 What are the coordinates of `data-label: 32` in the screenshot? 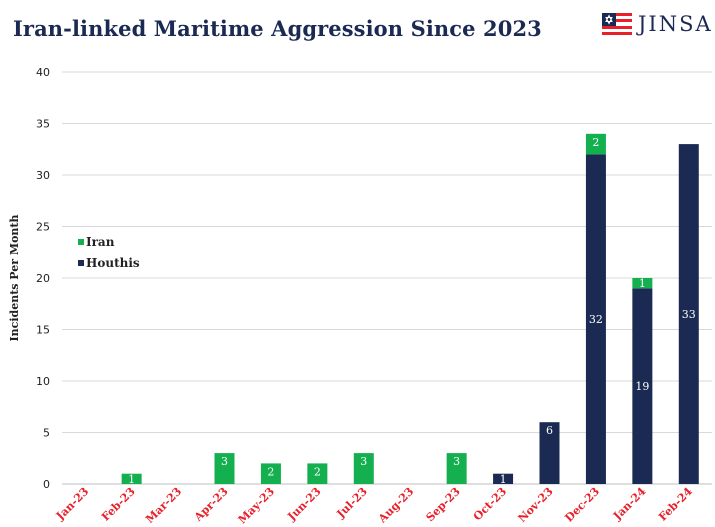 It's located at (596, 319).